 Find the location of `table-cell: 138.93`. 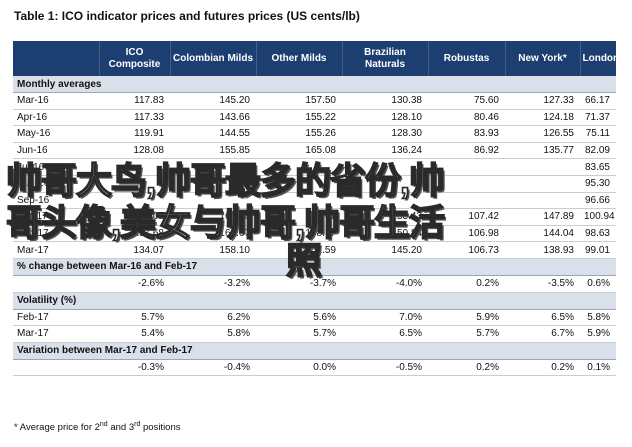

table-cell: 138.93 is located at coordinates (542, 250).